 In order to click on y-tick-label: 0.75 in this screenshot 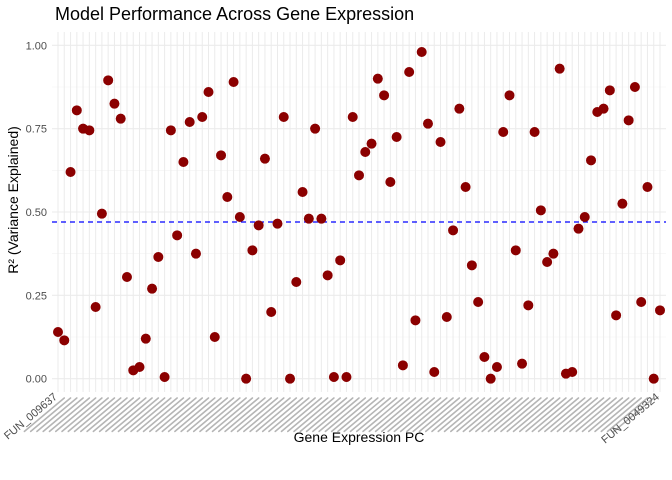, I will do `click(36, 130)`.